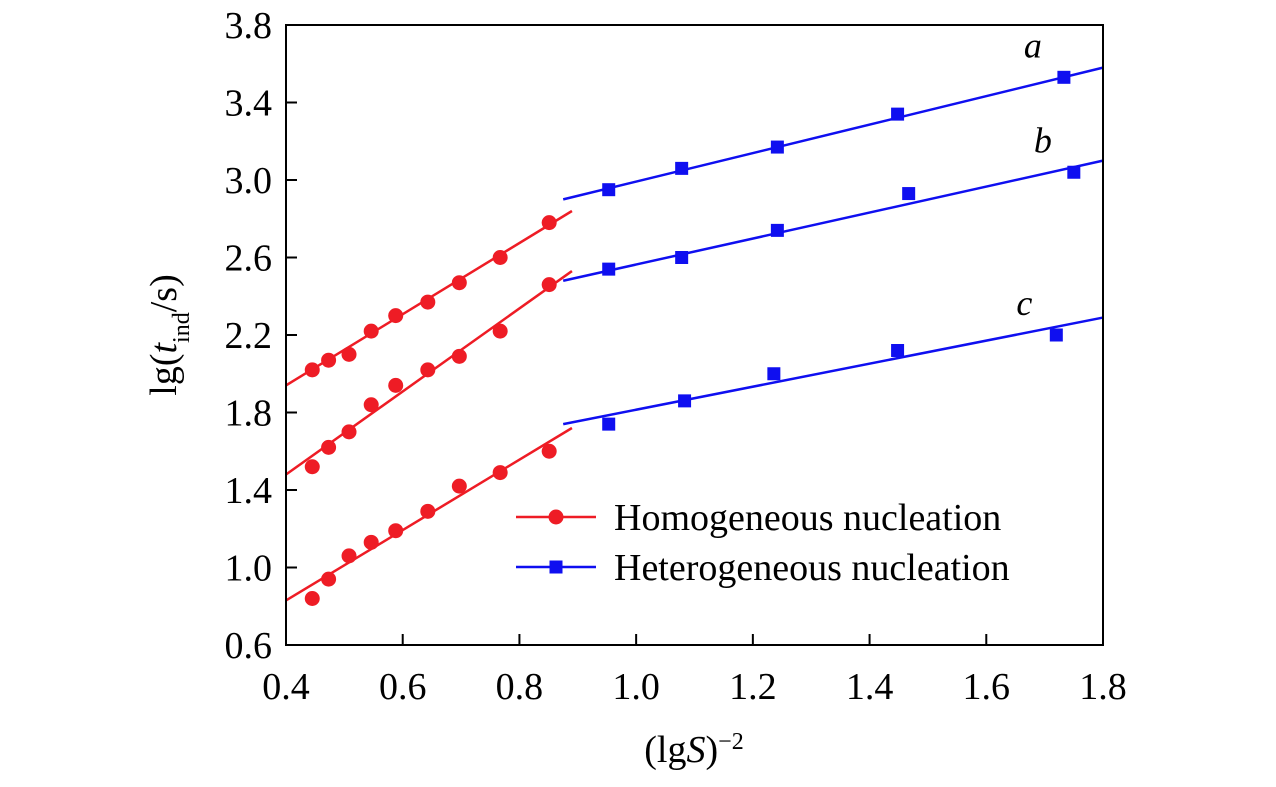  Describe the element at coordinates (249, 26) in the screenshot. I see `y-tick-label-3.8: 3.8` at that location.